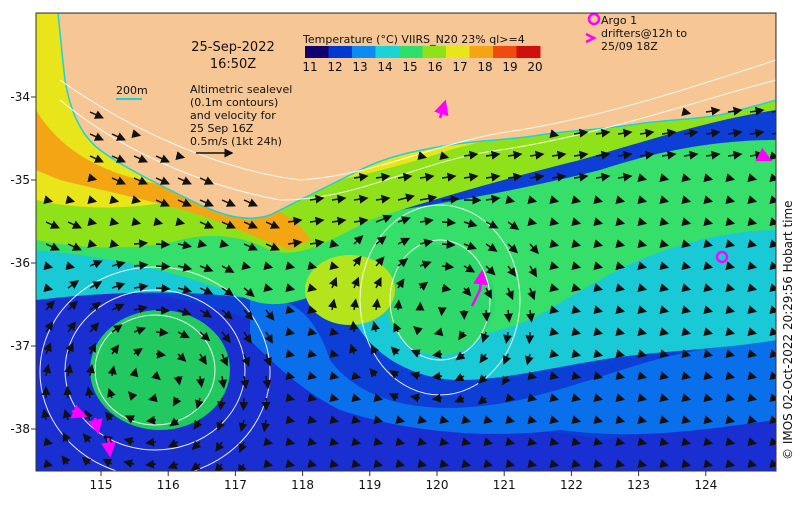  What do you see at coordinates (20, 346) in the screenshot?
I see `y-tick-label: -37` at bounding box center [20, 346].